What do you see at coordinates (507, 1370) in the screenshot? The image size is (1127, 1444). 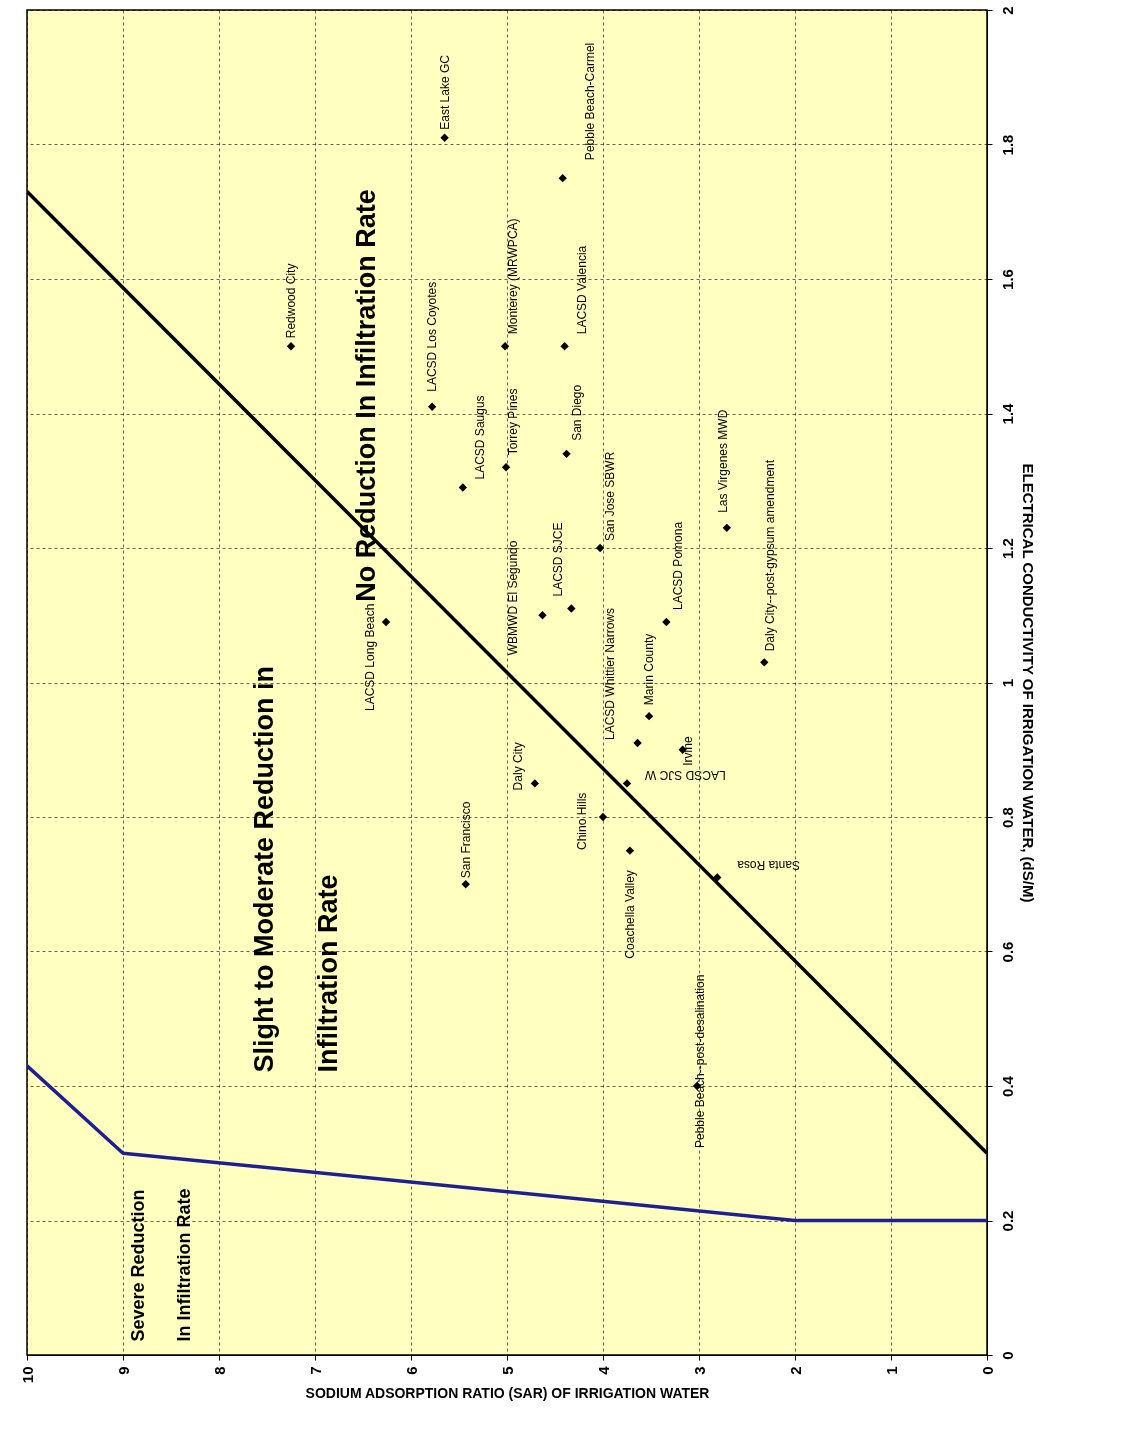 I see `x-tick-label: 5` at bounding box center [507, 1370].